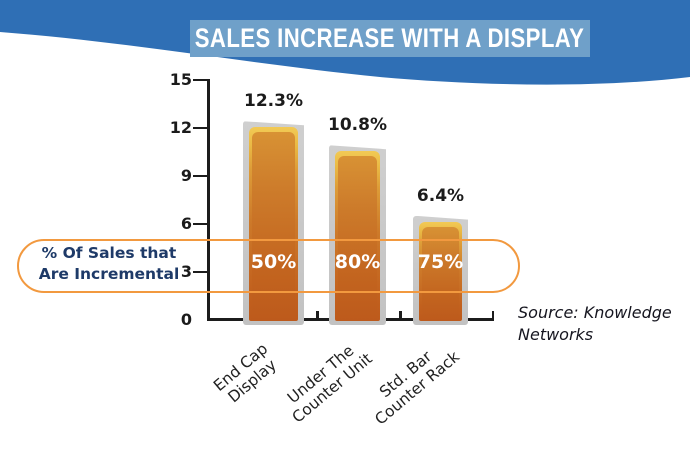 The height and width of the screenshot is (454, 690). What do you see at coordinates (273, 262) in the screenshot?
I see `incremental-share-value: 50%` at bounding box center [273, 262].